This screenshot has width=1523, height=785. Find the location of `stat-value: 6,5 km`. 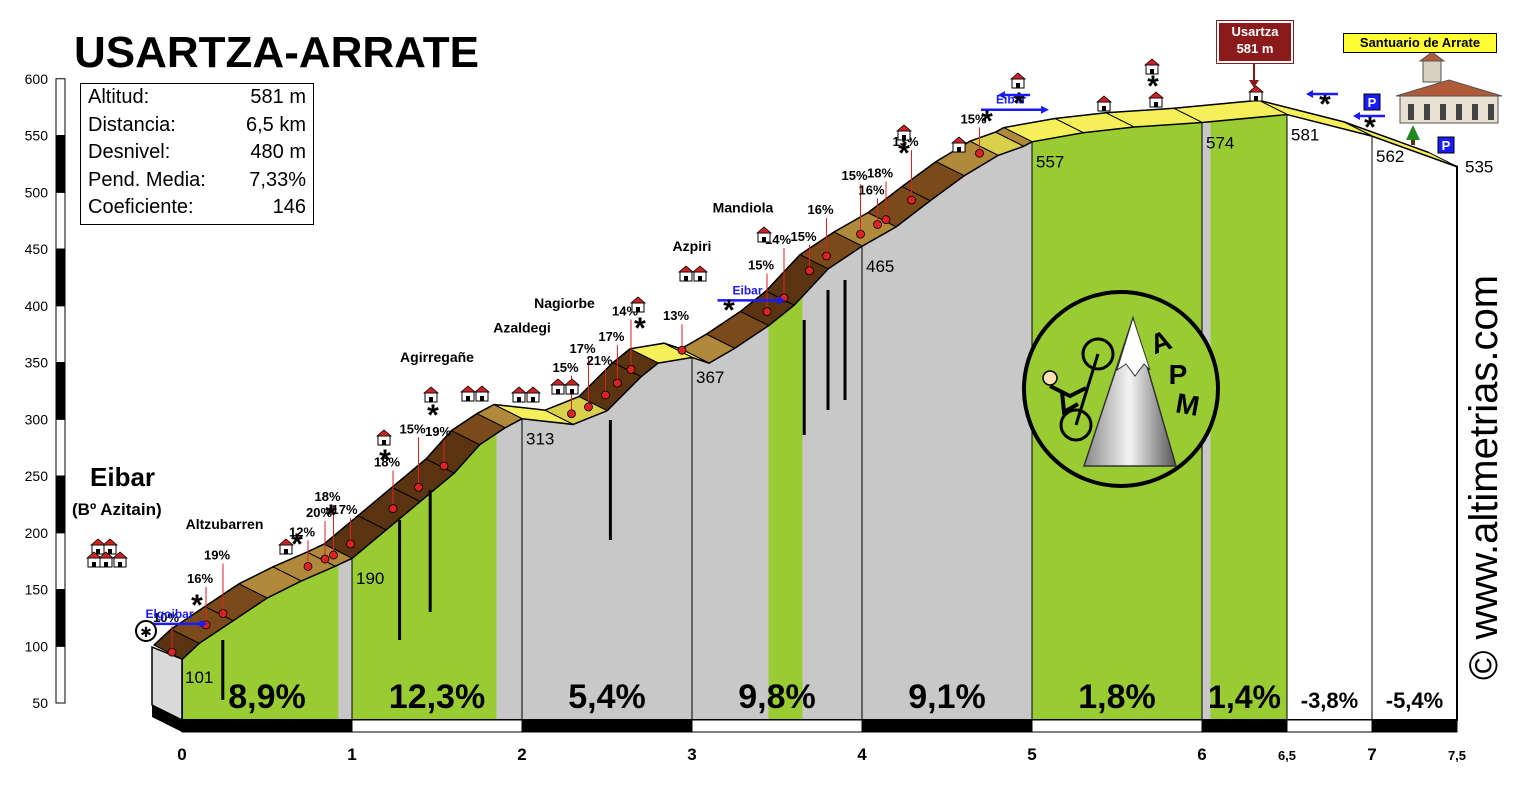

stat-value: 6,5 km is located at coordinates (275, 124).